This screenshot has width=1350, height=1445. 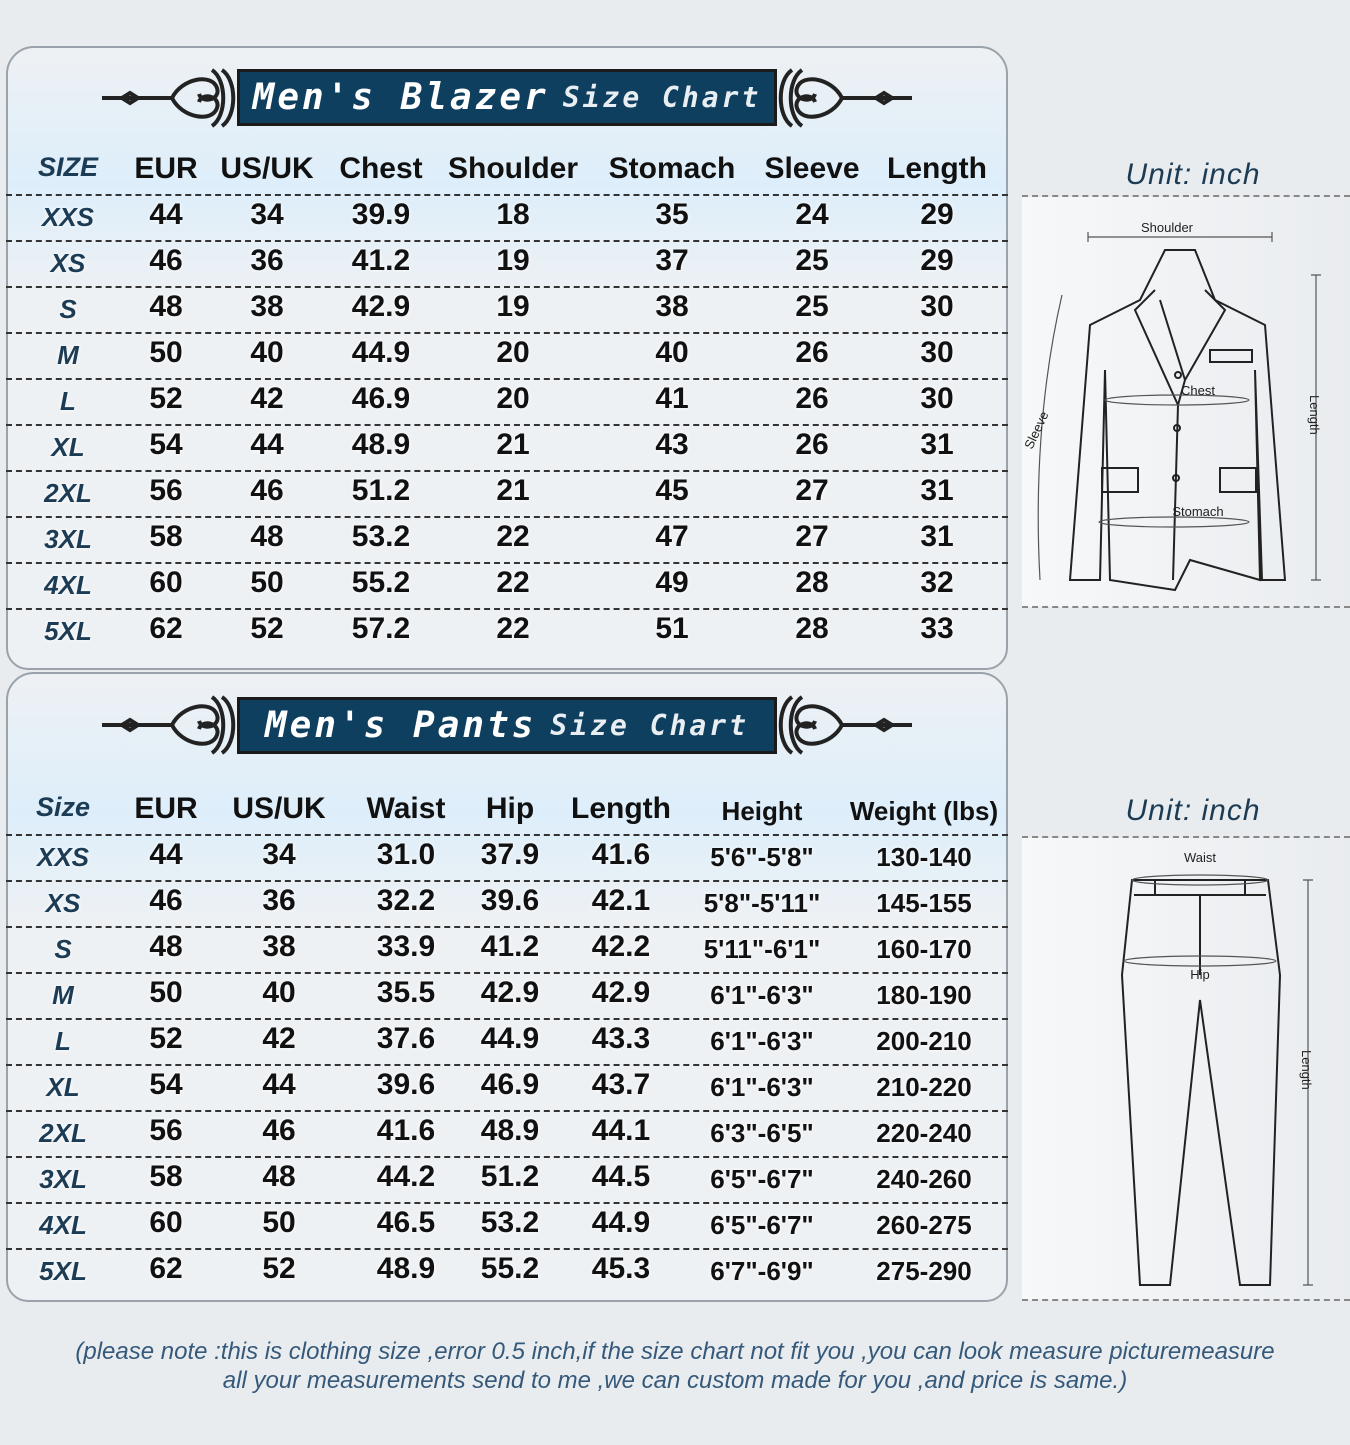 What do you see at coordinates (672, 582) in the screenshot?
I see `table-cell: 49` at bounding box center [672, 582].